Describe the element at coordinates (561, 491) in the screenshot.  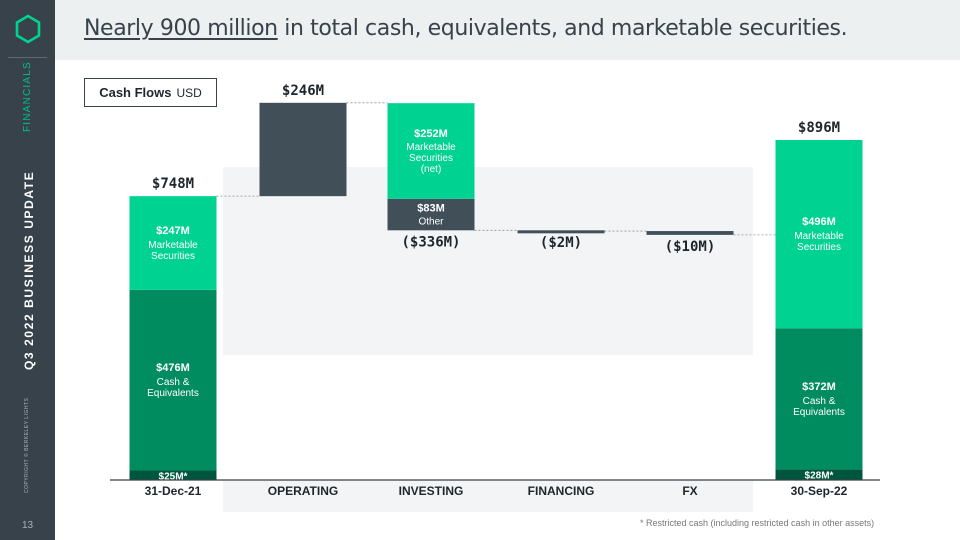
I see `category-label-financing: FINANCING` at that location.